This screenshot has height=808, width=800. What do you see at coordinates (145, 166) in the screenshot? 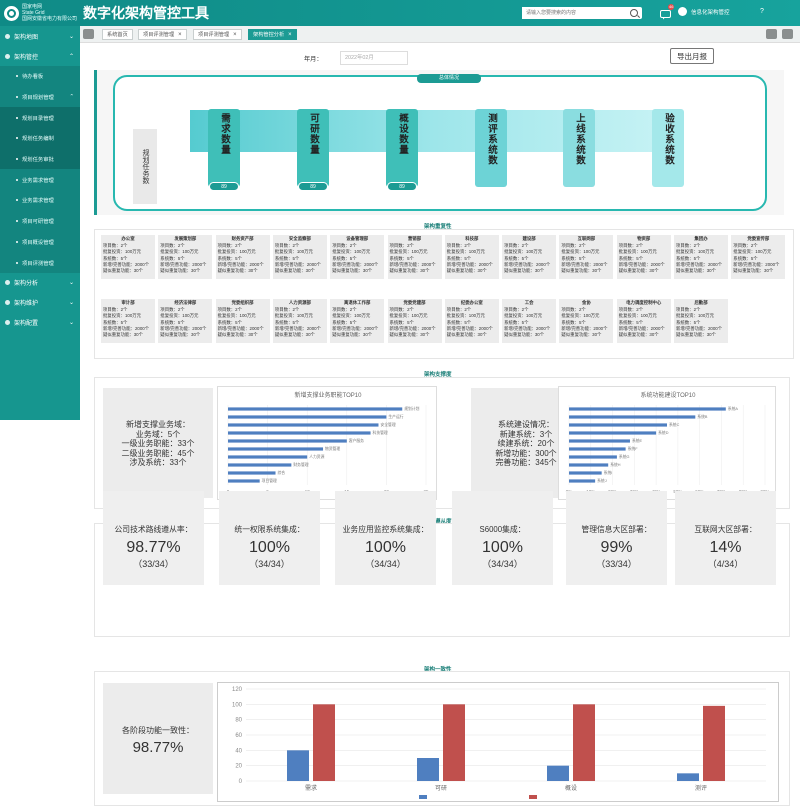
I see `plan-task-count-label: 规划任务数` at bounding box center [145, 166].